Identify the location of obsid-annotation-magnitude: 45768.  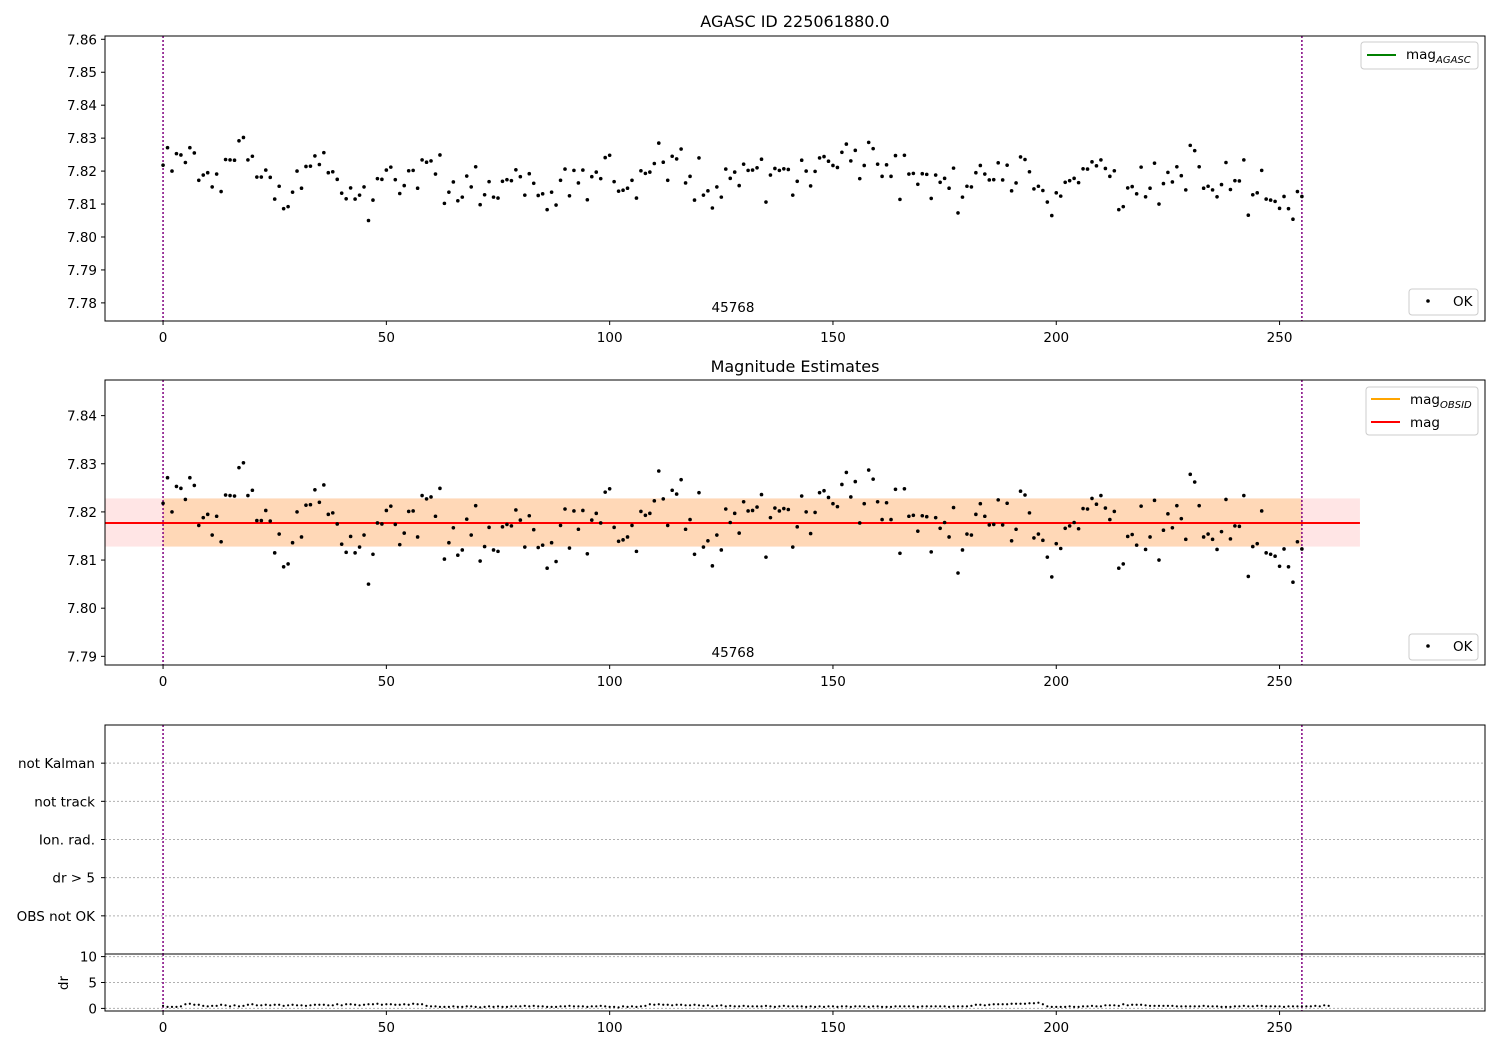
(733, 653).